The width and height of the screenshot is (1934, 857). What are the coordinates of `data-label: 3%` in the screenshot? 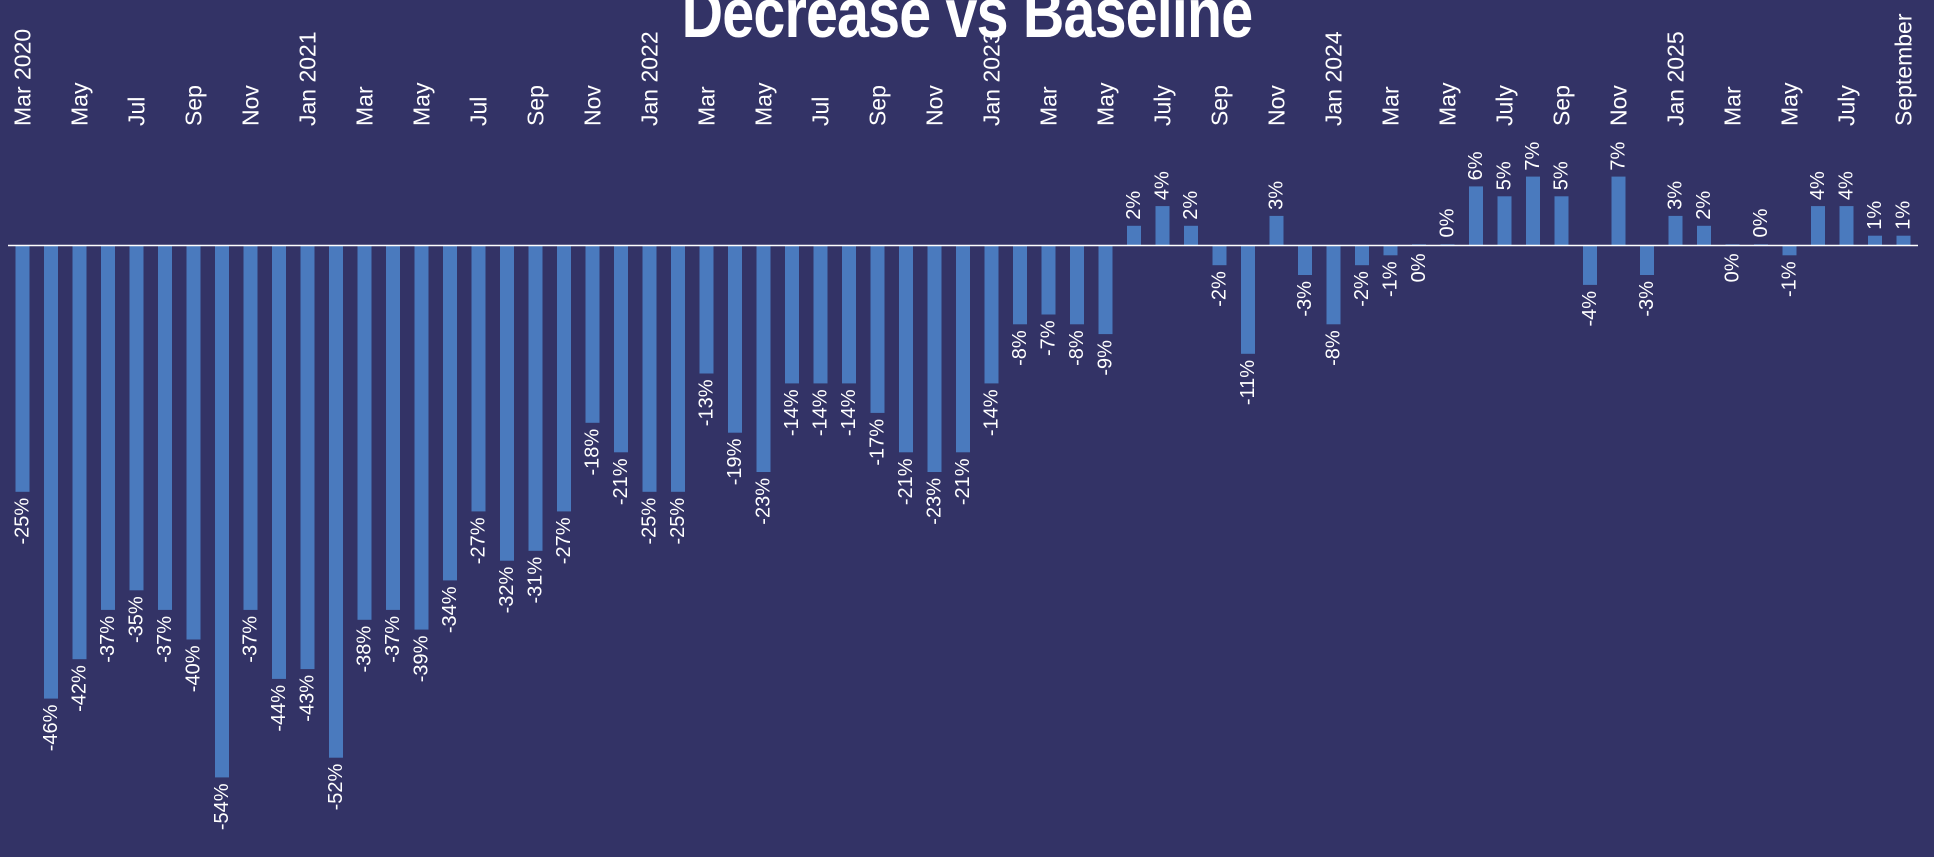 It's located at (1277, 195).